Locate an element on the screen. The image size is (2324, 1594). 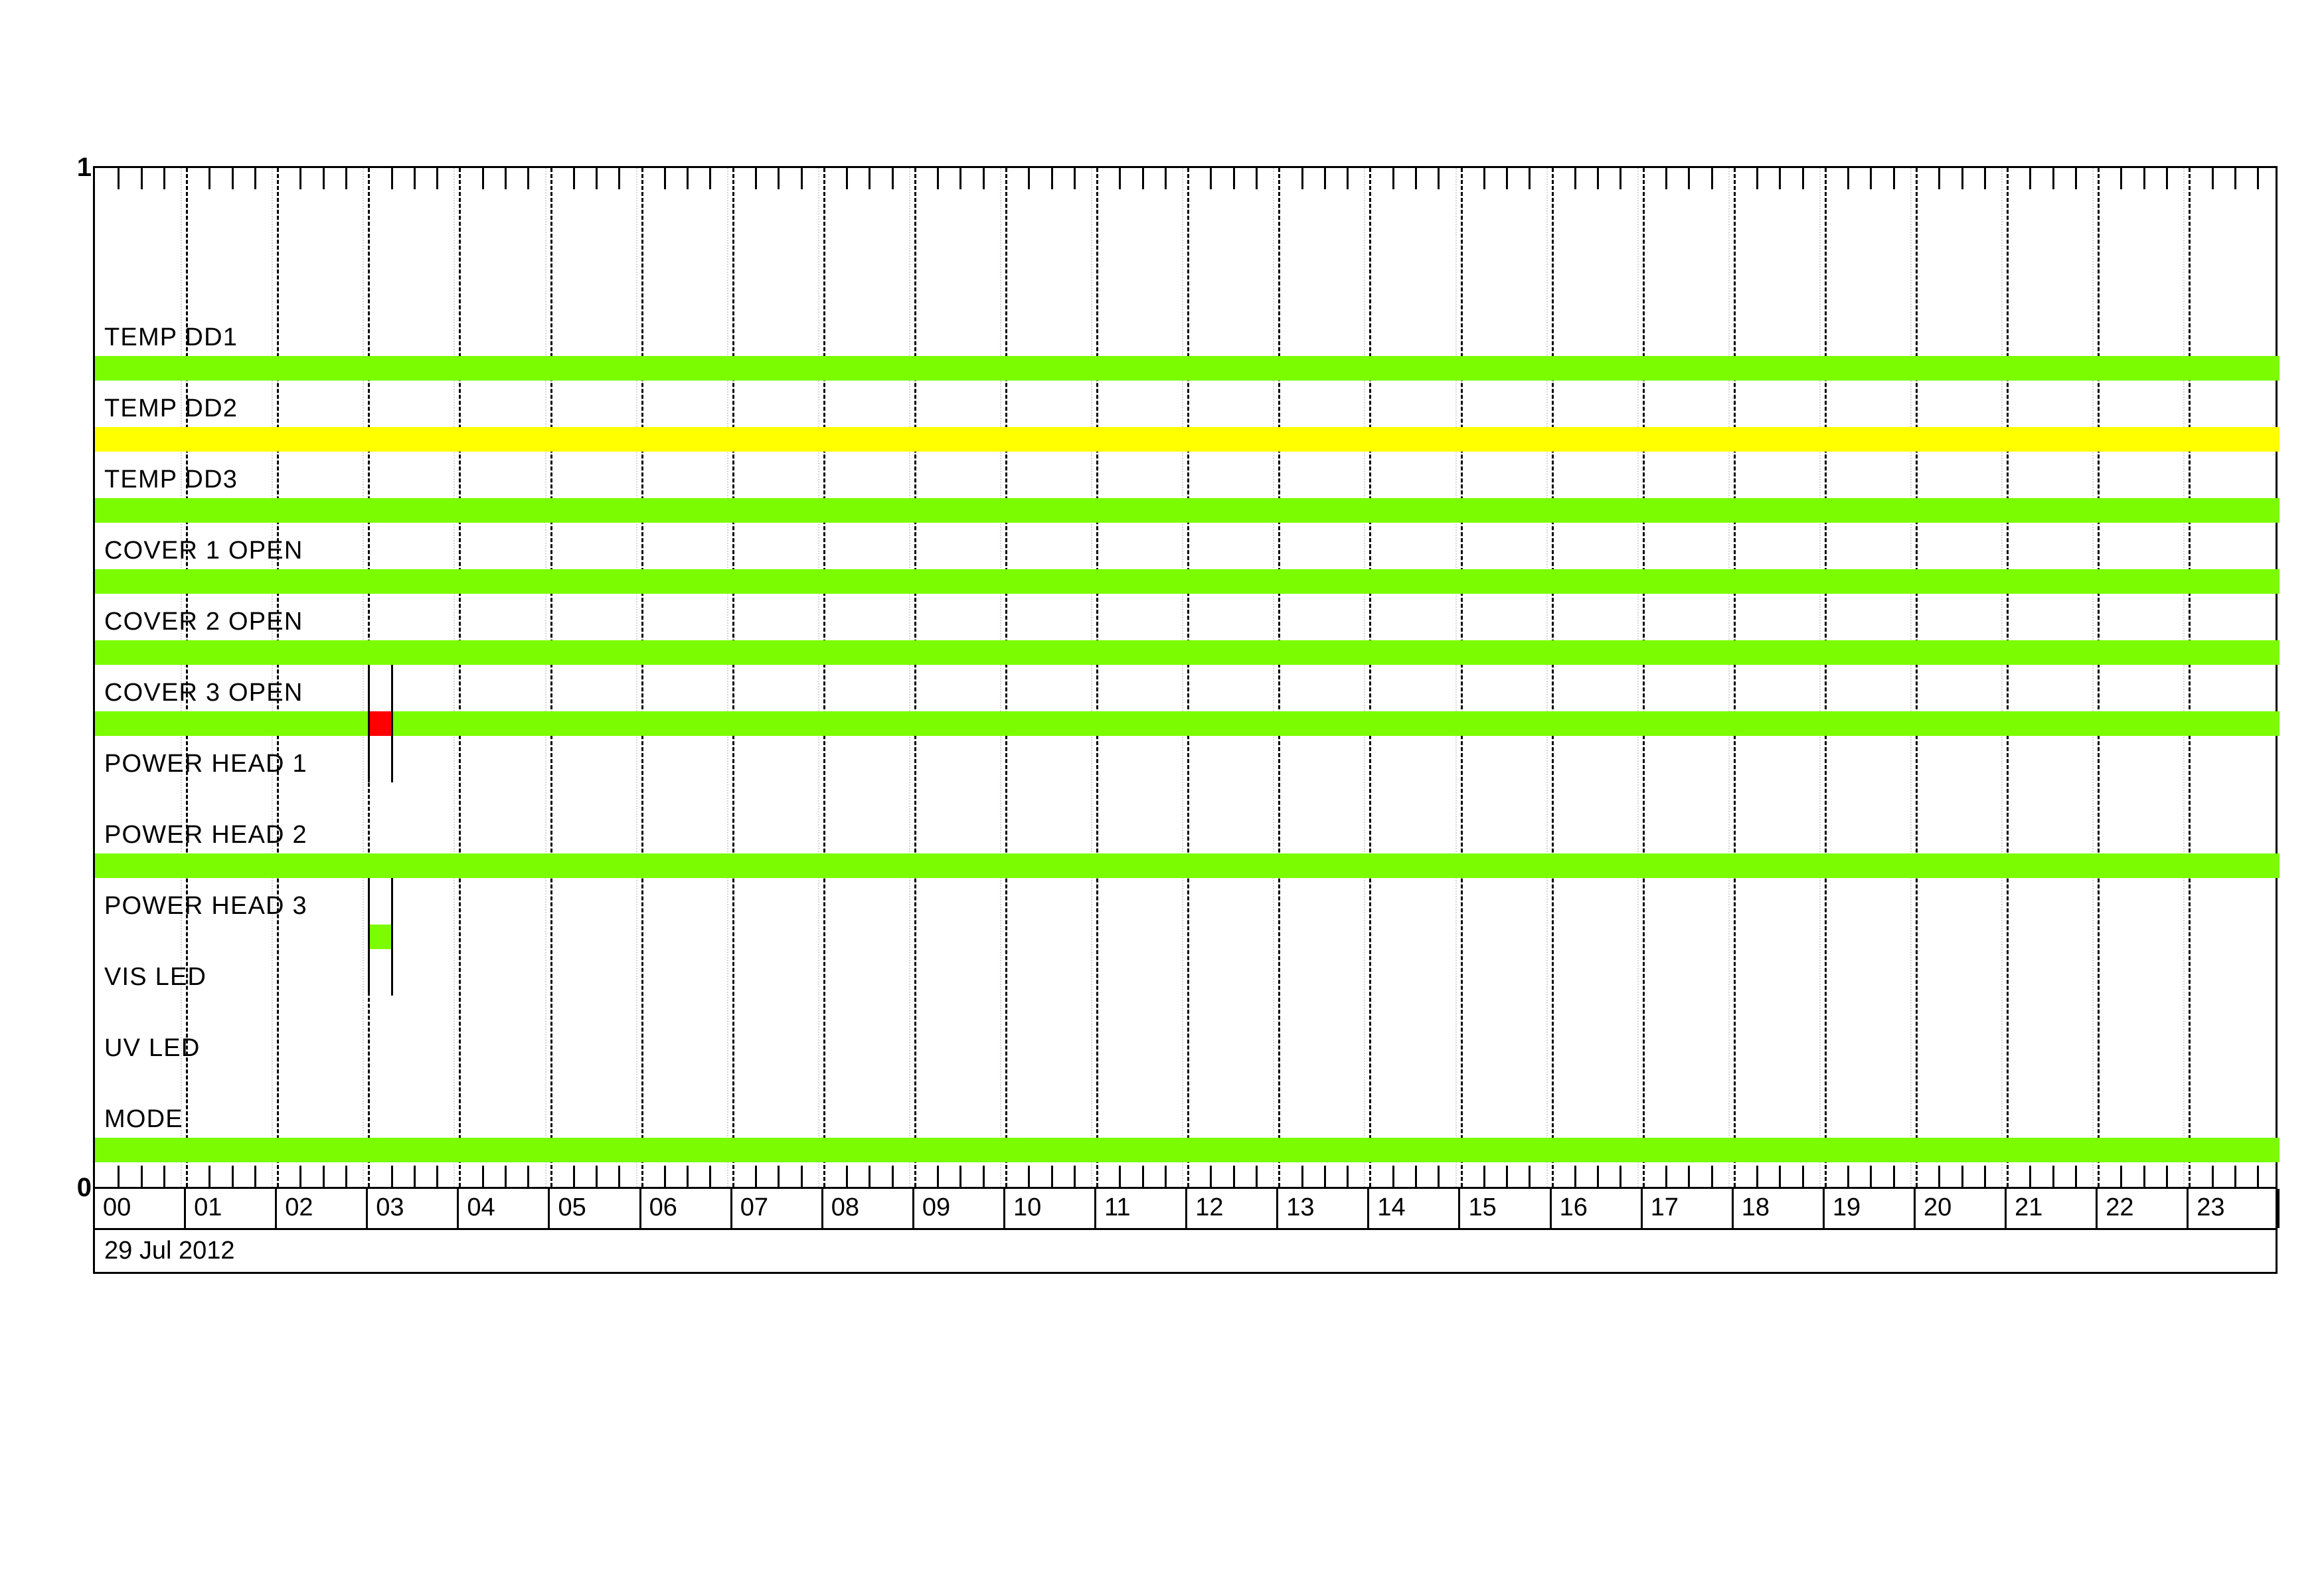
status-bar-cover-1-open is located at coordinates (1188, 581).